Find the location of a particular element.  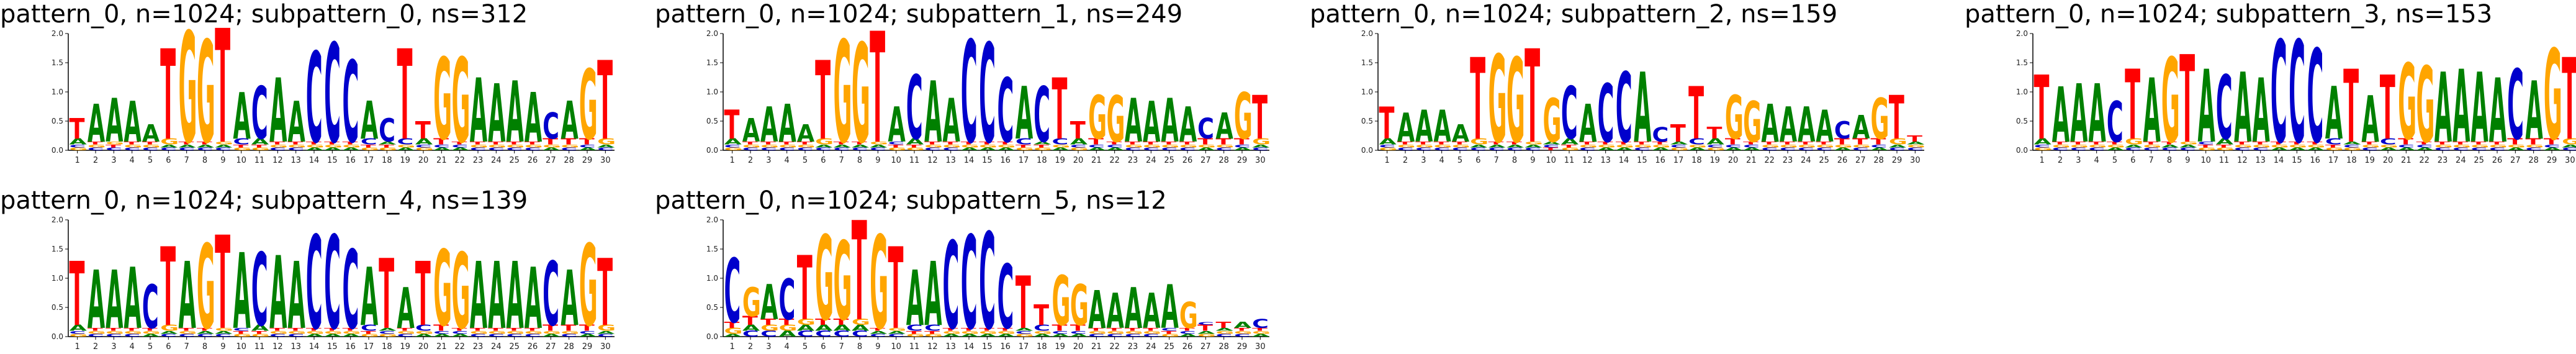

y-tick-label: 2.0 is located at coordinates (712, 33).